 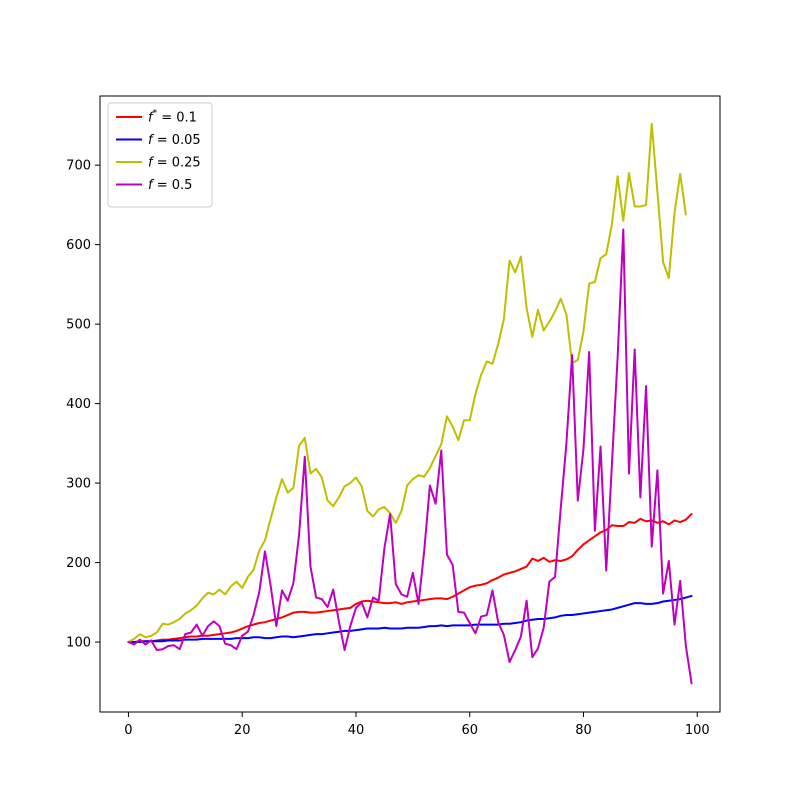 I want to click on legend-label-0: f* = 0.1, so click(x=172, y=117).